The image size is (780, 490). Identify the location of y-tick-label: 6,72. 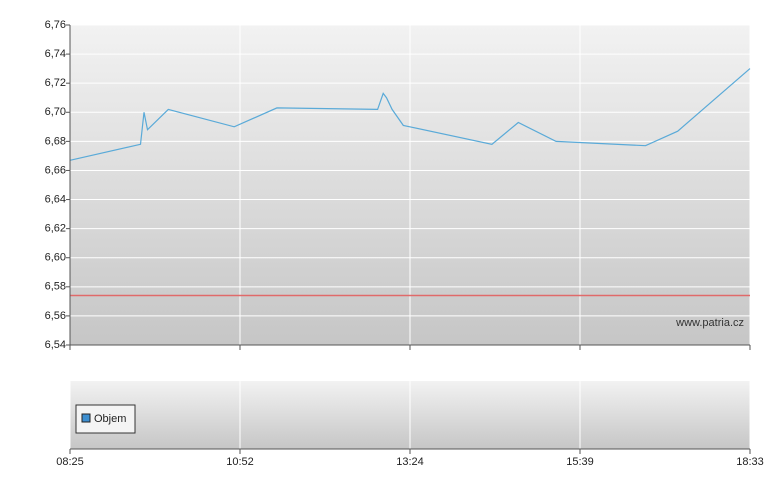
(55, 83).